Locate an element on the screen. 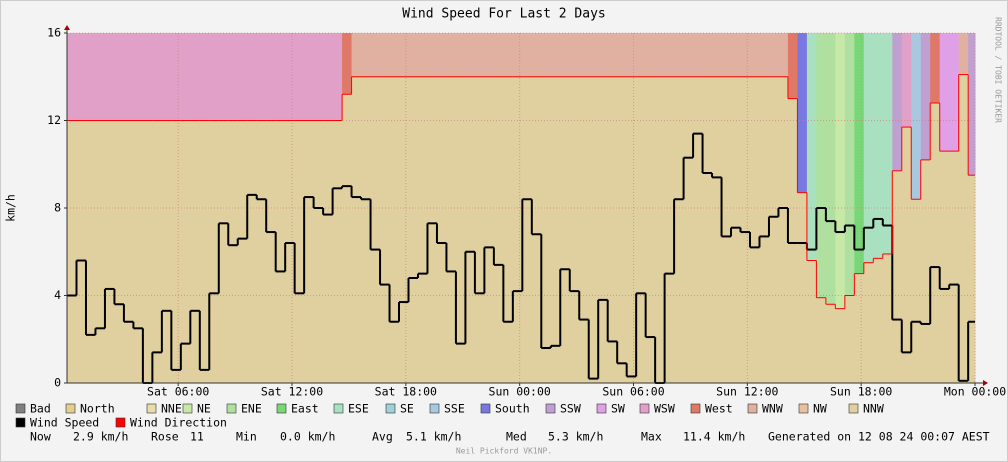 The height and width of the screenshot is (462, 1008). side-text: RRDTOOL / TOBI OETIKER is located at coordinates (998, 70).